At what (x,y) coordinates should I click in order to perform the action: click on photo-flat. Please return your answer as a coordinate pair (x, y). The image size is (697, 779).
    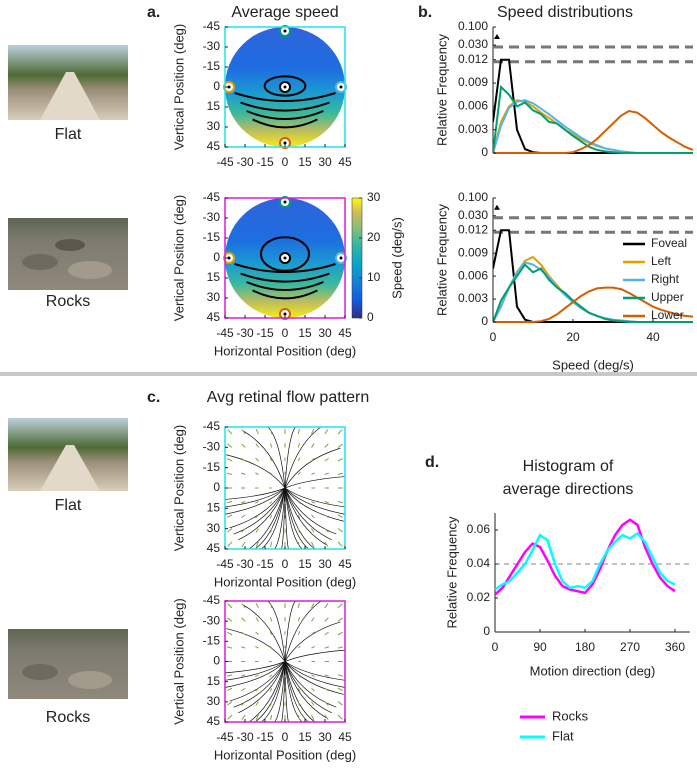
    Looking at the image, I should click on (68, 82).